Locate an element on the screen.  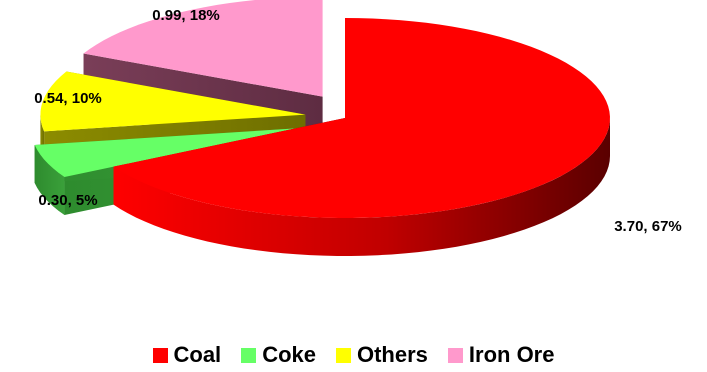
data-label-coke: 0.30, 5% is located at coordinates (67, 200).